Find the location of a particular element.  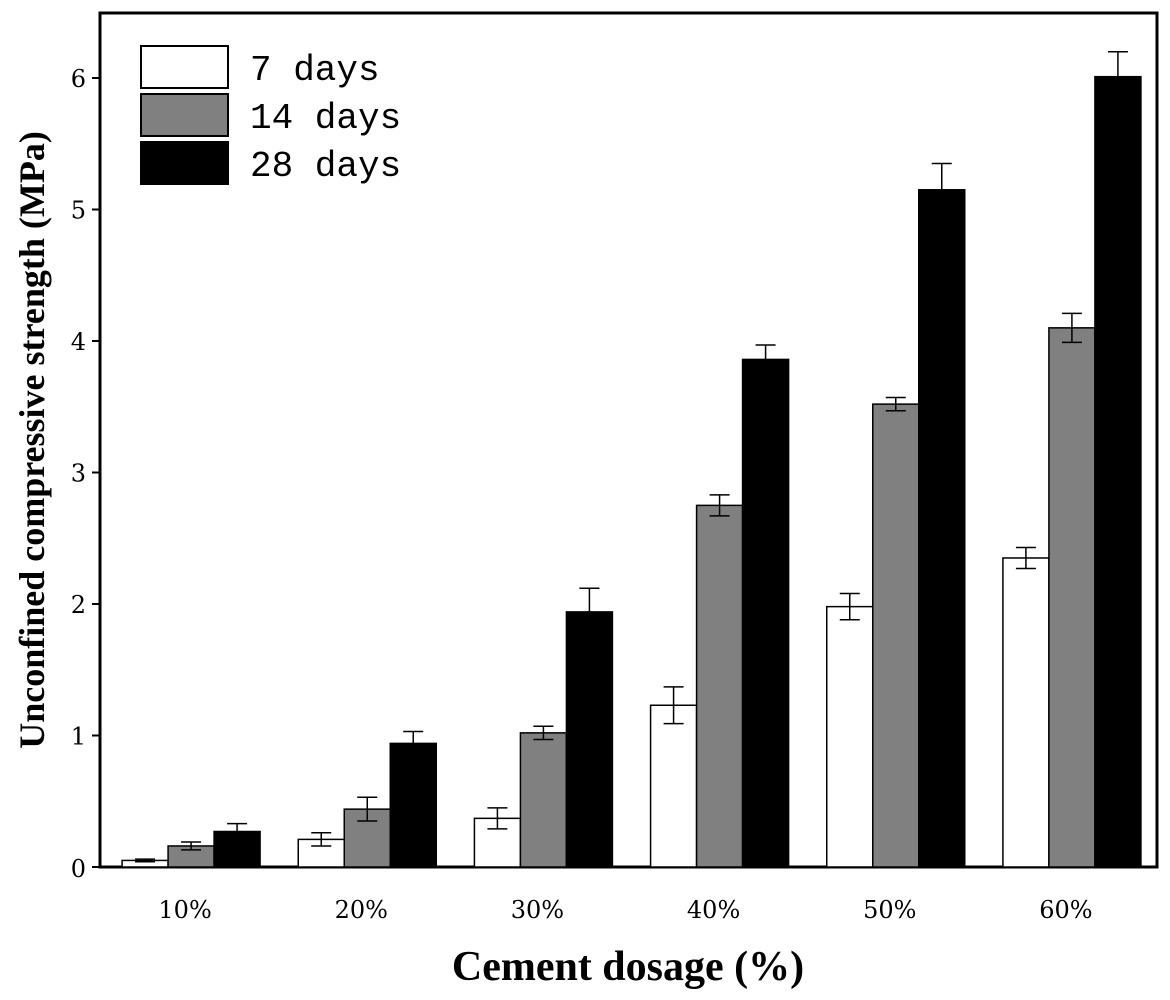

y-axis-title: Unconfined compressive strength (MPa) is located at coordinates (32, 440).